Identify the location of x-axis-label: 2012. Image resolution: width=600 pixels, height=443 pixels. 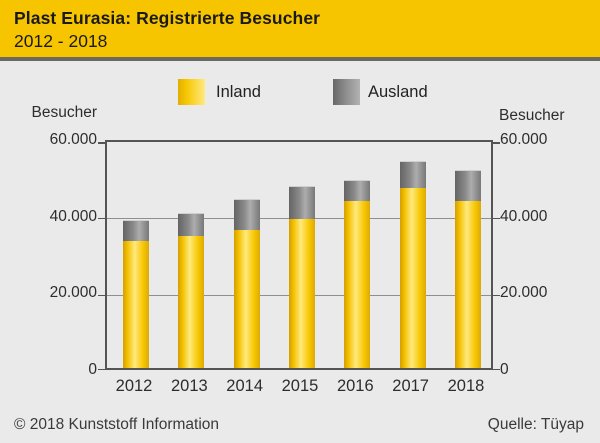
(134, 386).